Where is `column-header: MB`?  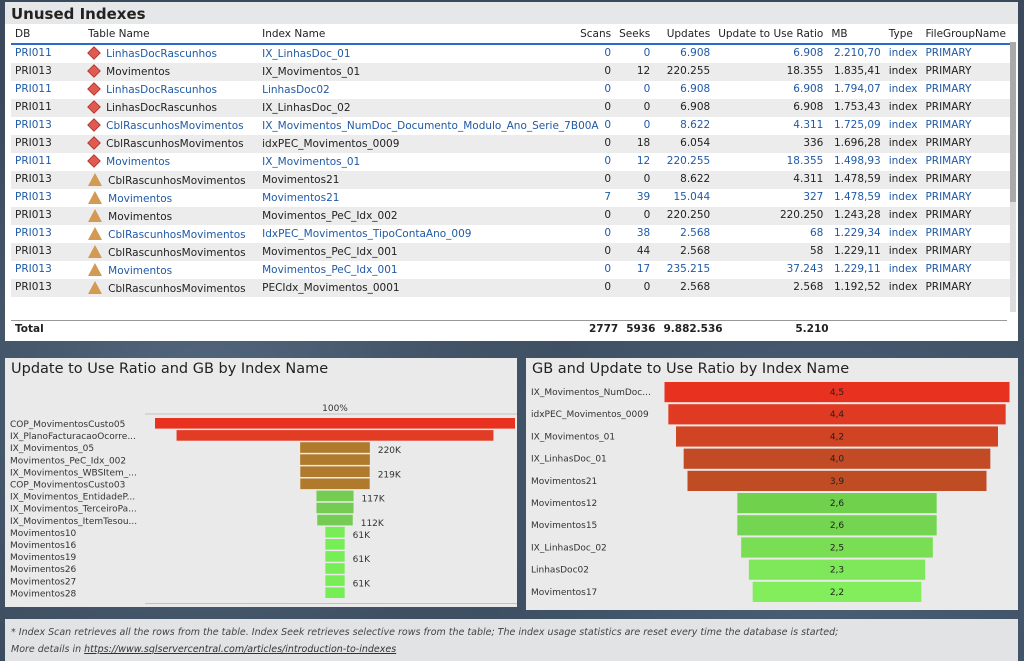
column-header: MB is located at coordinates (856, 34).